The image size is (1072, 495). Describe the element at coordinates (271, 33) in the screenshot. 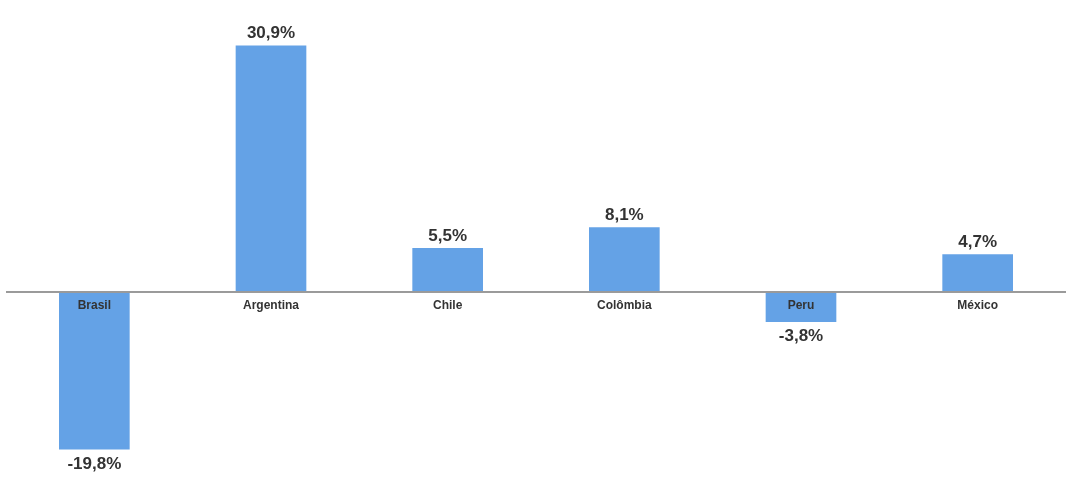

I see `data-label: 30,9%` at that location.